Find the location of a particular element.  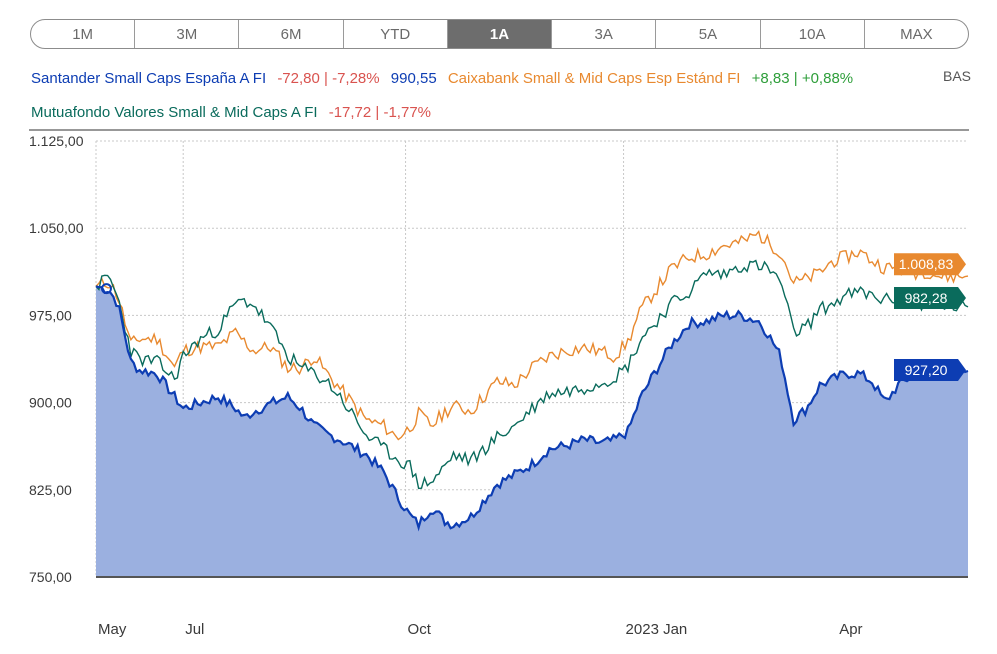

legend-santander-name: Santander Small Caps España A FI is located at coordinates (149, 78).